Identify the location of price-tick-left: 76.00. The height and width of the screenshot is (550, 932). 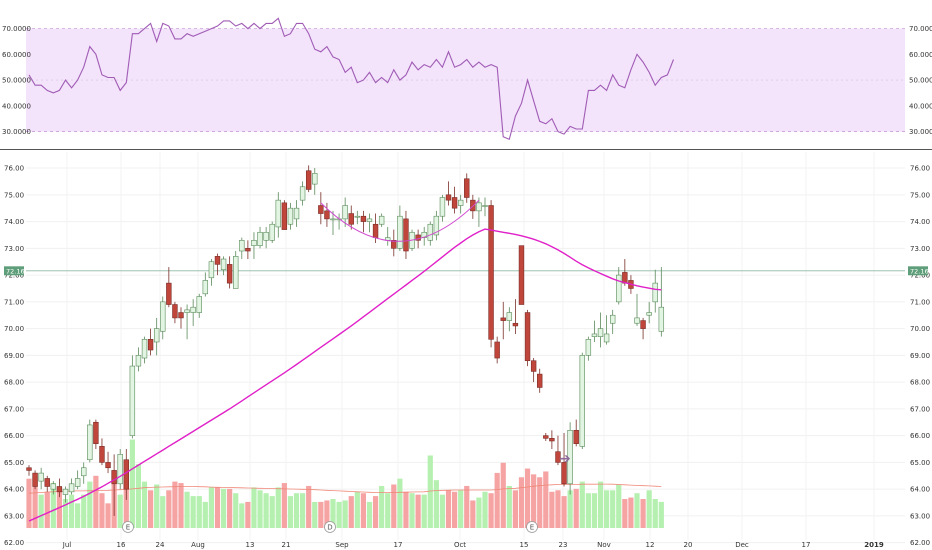
(14, 169).